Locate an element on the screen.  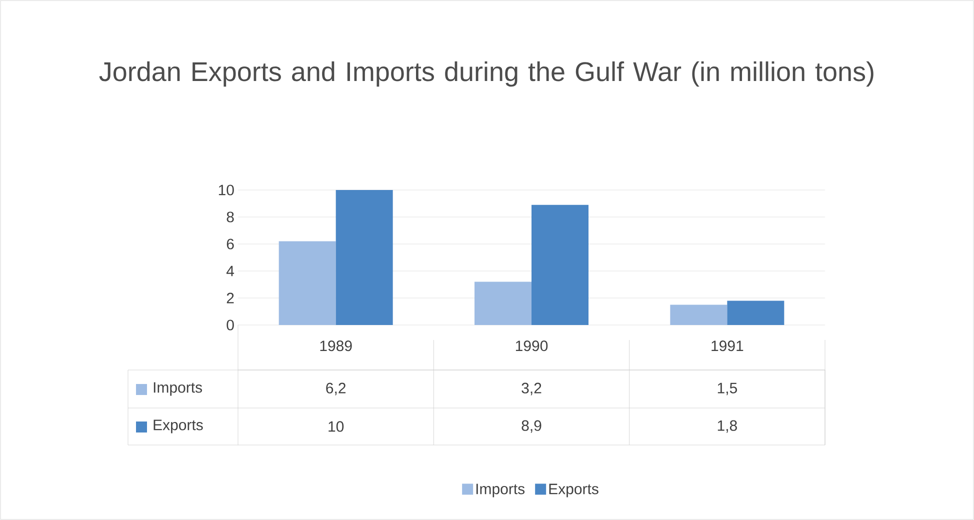
y-tick-label: 6 is located at coordinates (230, 244).